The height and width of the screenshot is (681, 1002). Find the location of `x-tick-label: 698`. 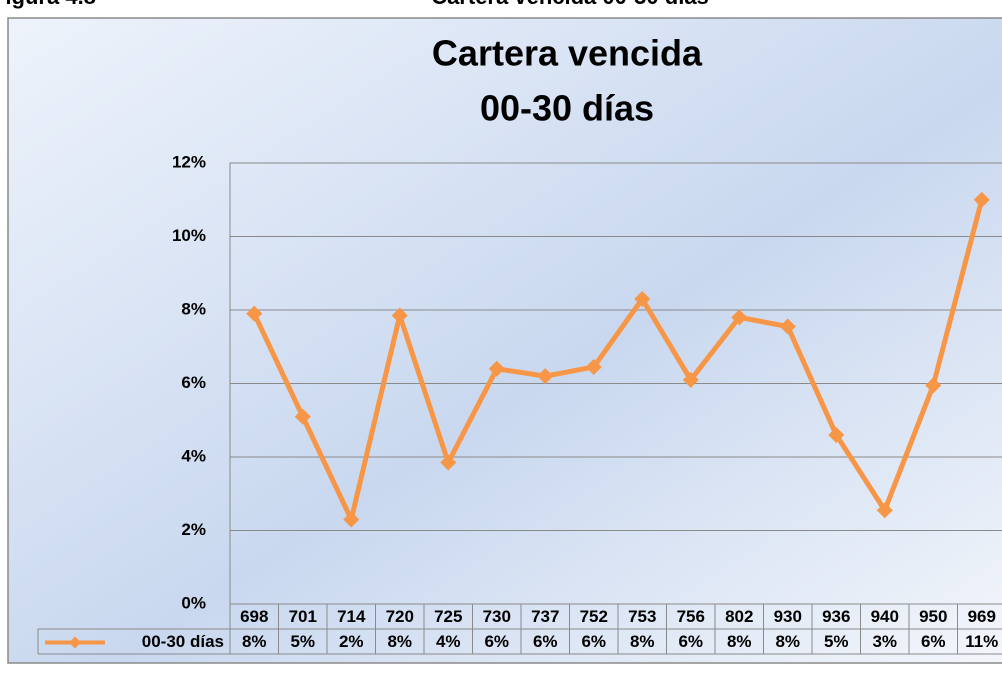

x-tick-label: 698 is located at coordinates (254, 616).